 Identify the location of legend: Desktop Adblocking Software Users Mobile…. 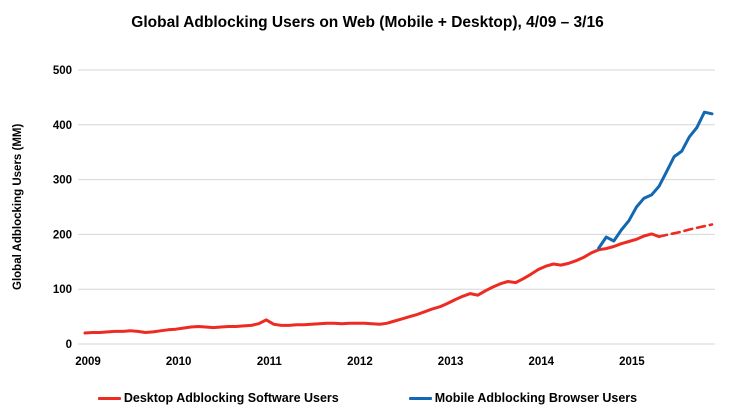
(367, 398).